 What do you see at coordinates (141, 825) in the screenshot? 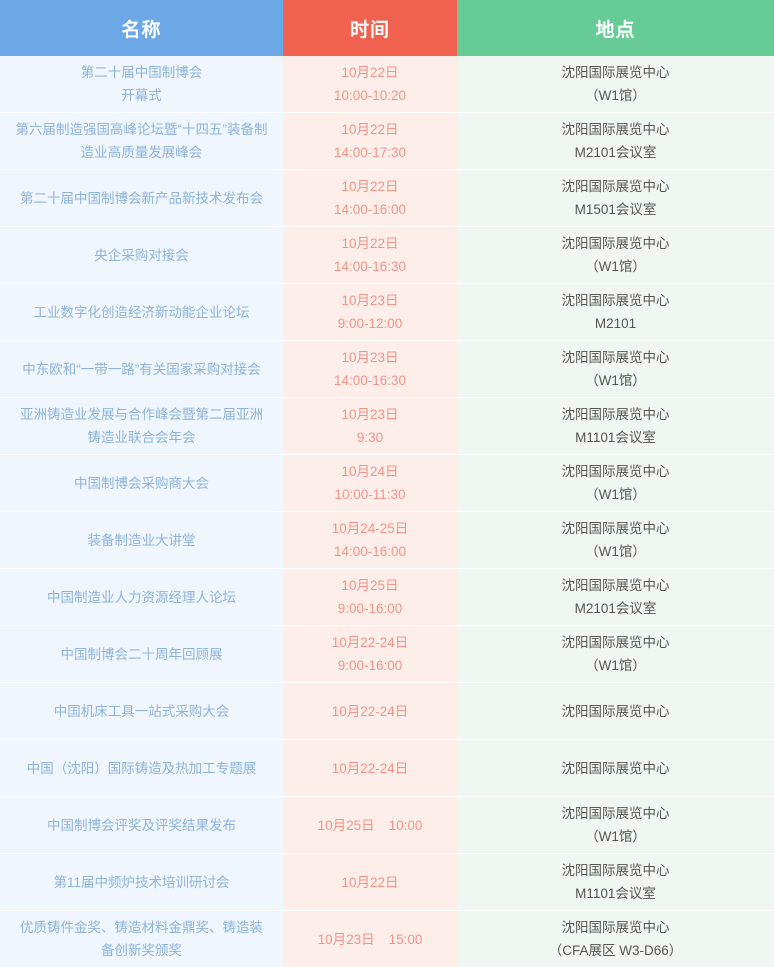
I see `cell-event-name: 中国制博会评奖及评奖结果发布` at bounding box center [141, 825].